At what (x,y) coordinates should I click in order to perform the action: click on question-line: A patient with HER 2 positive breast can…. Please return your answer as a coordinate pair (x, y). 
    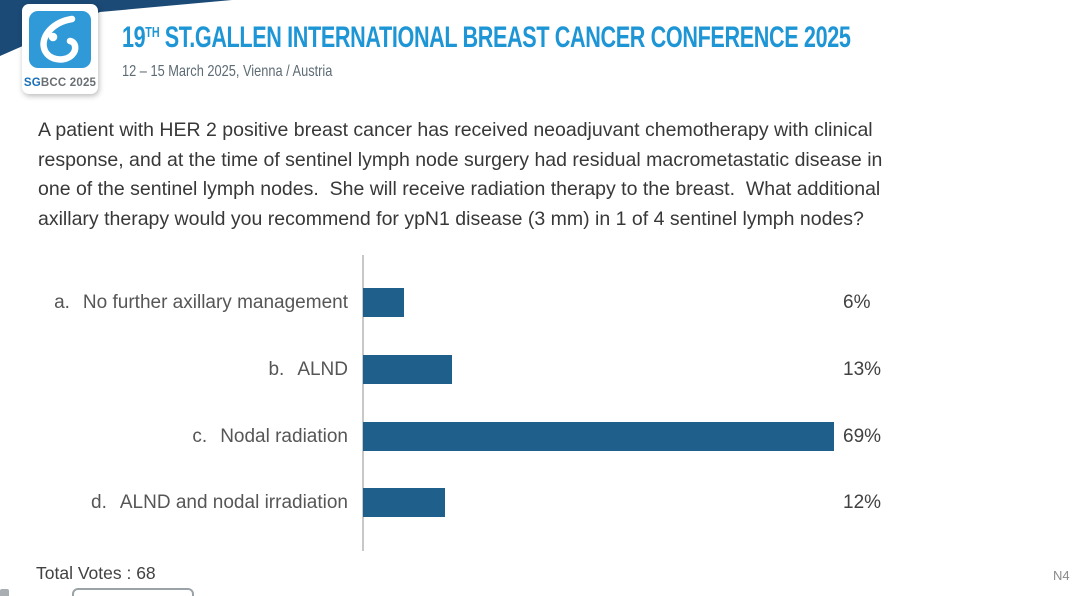
    Looking at the image, I should click on (455, 130).